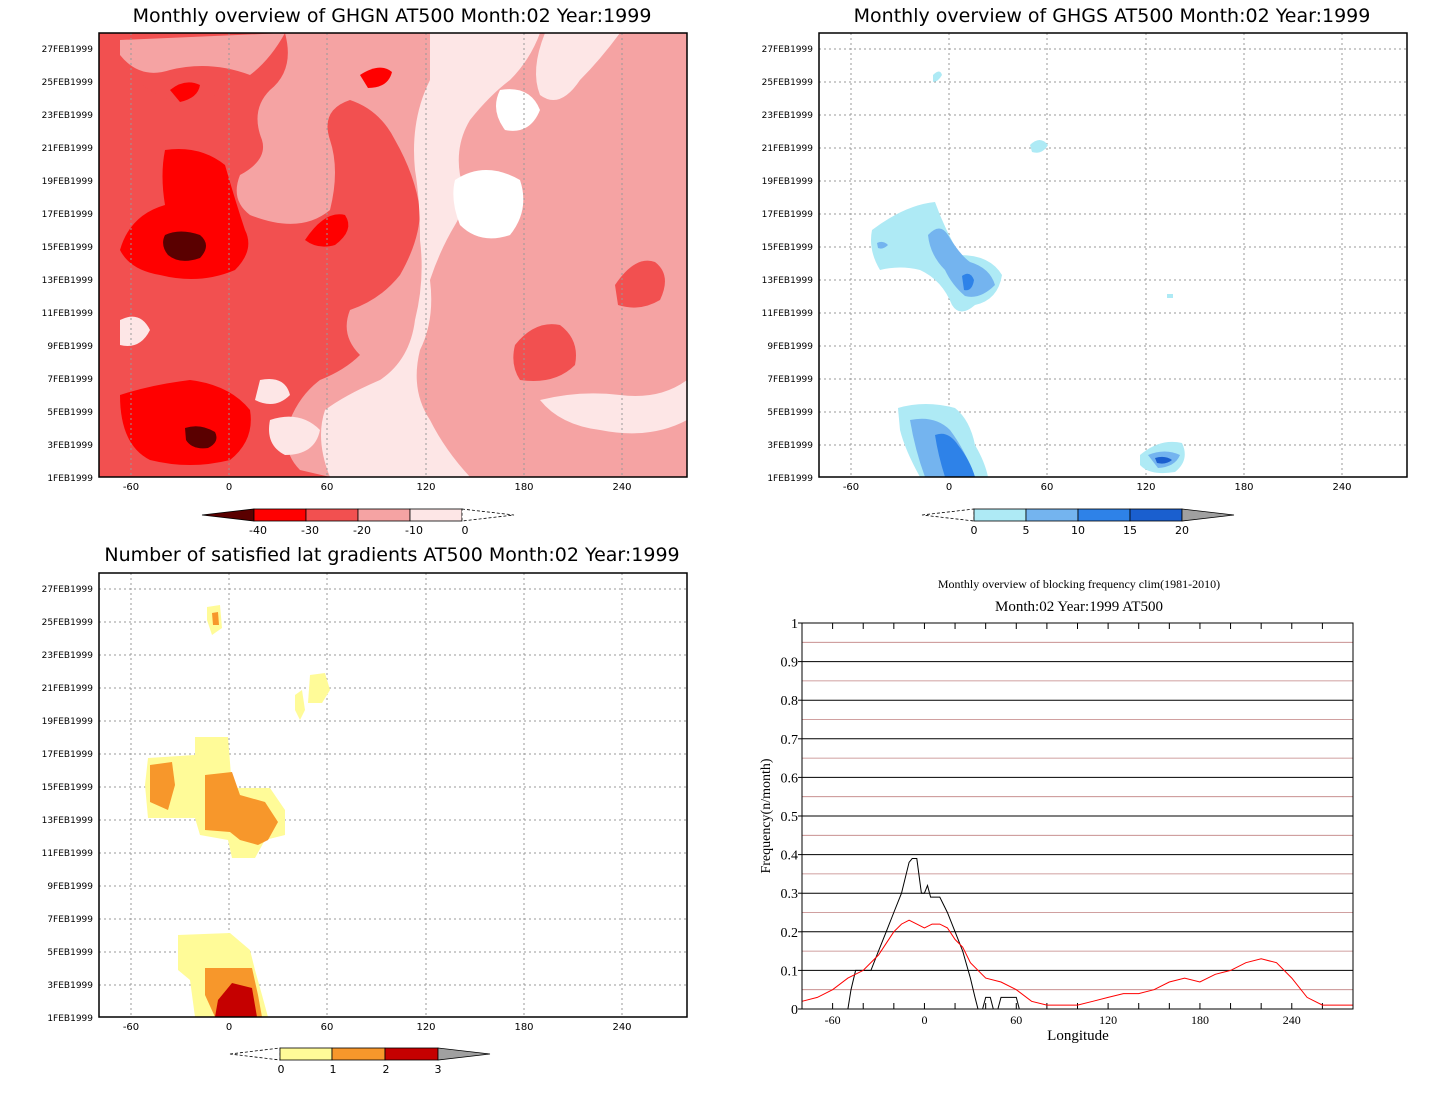  I want to click on ghgs-ytick: 25FEB1999, so click(788, 83).